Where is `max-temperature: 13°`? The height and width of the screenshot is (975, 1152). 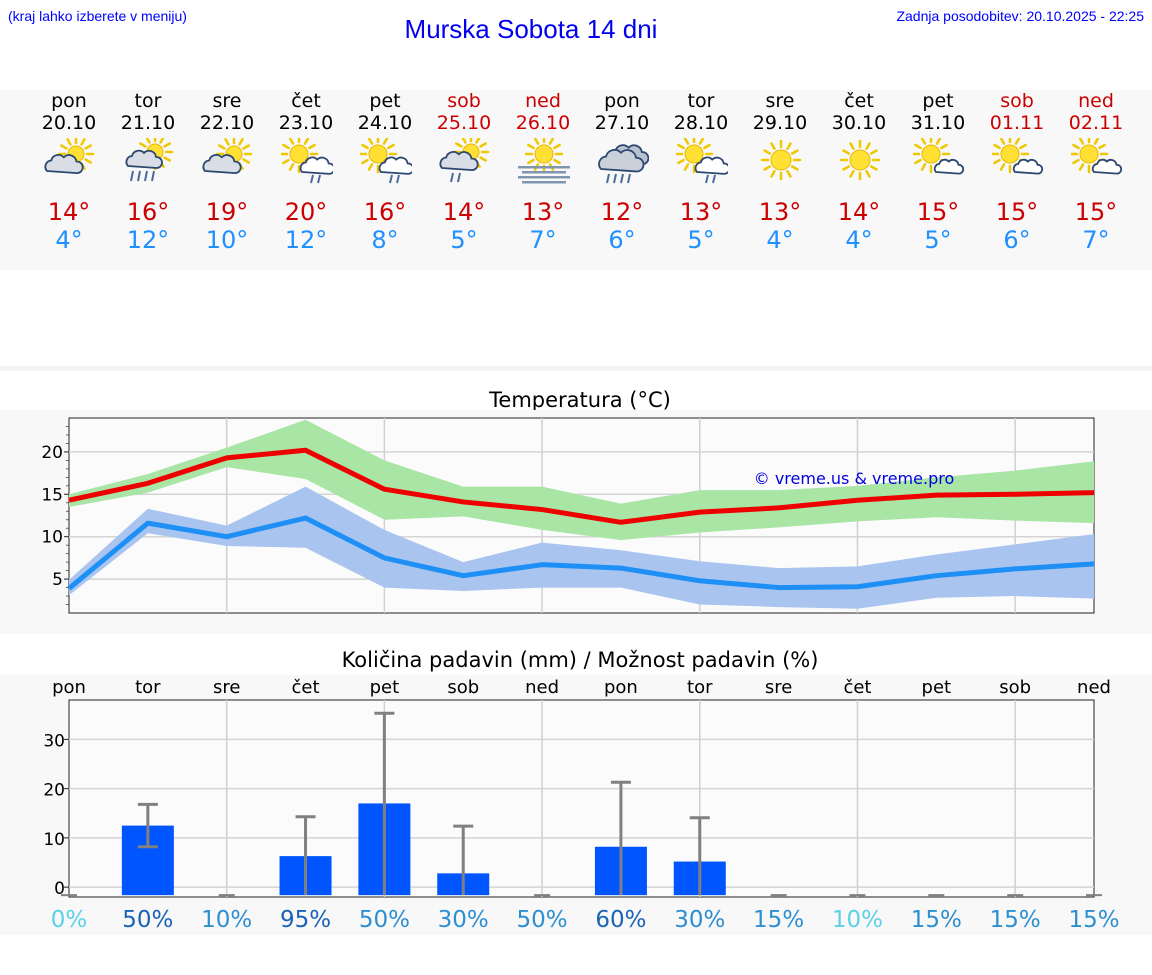
max-temperature: 13° is located at coordinates (780, 212).